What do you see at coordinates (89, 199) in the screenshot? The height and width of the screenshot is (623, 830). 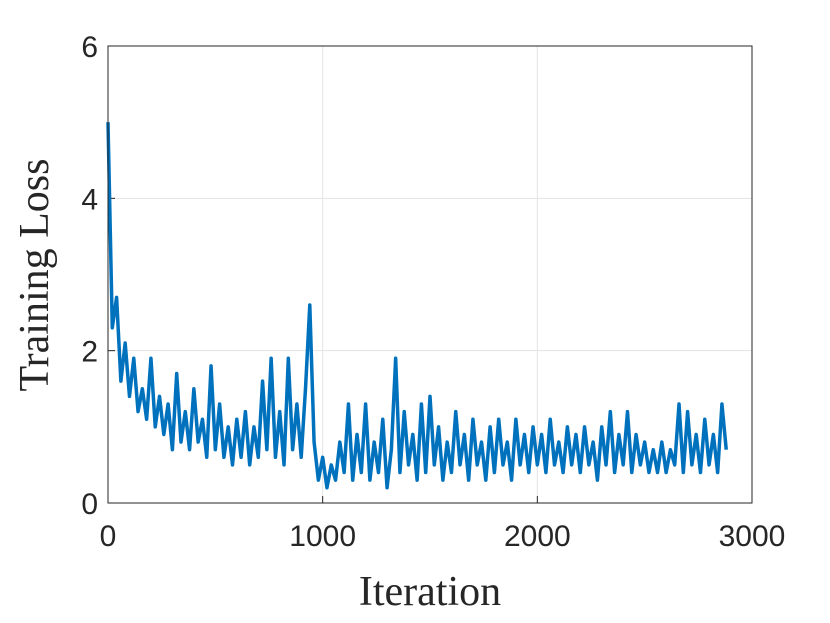 I see `y-tick-label: 4` at bounding box center [89, 199].